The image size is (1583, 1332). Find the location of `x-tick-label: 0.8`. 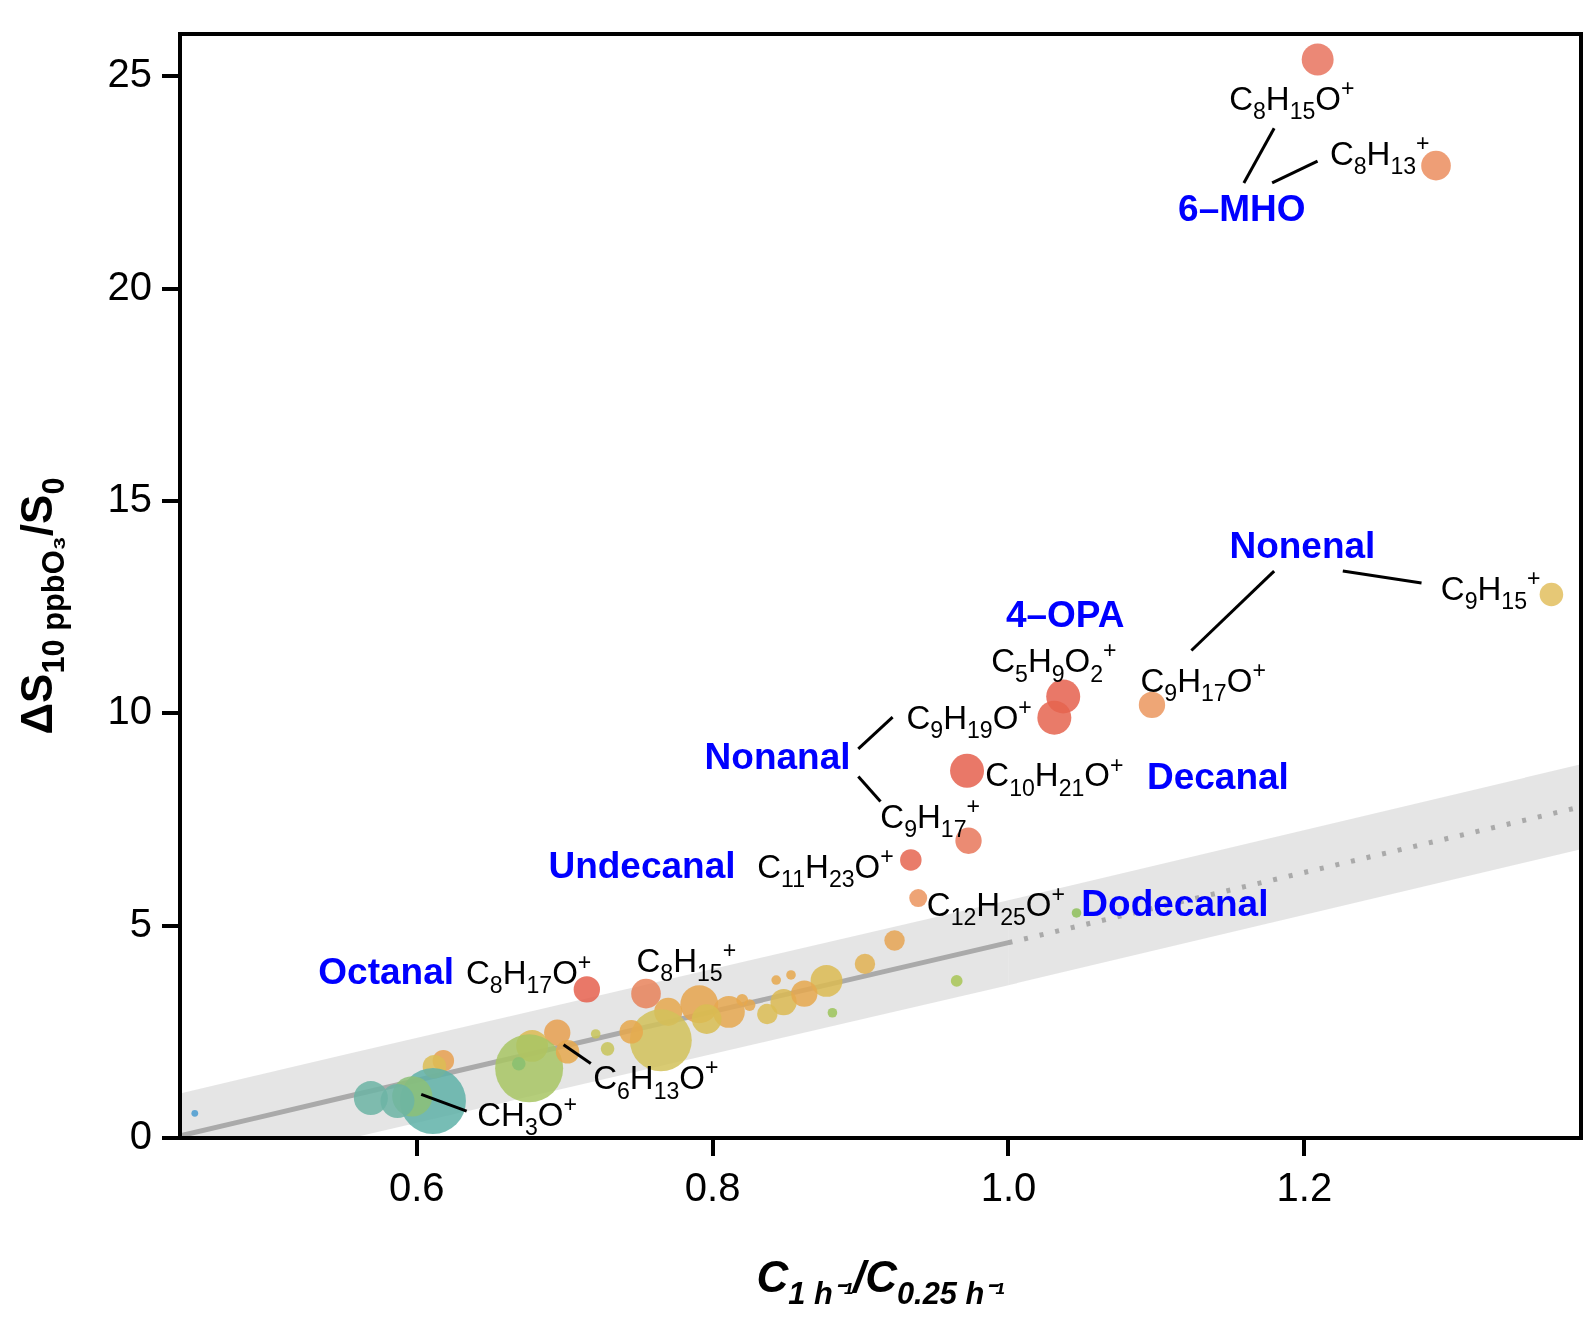

x-tick-label: 0.8 is located at coordinates (712, 1187).